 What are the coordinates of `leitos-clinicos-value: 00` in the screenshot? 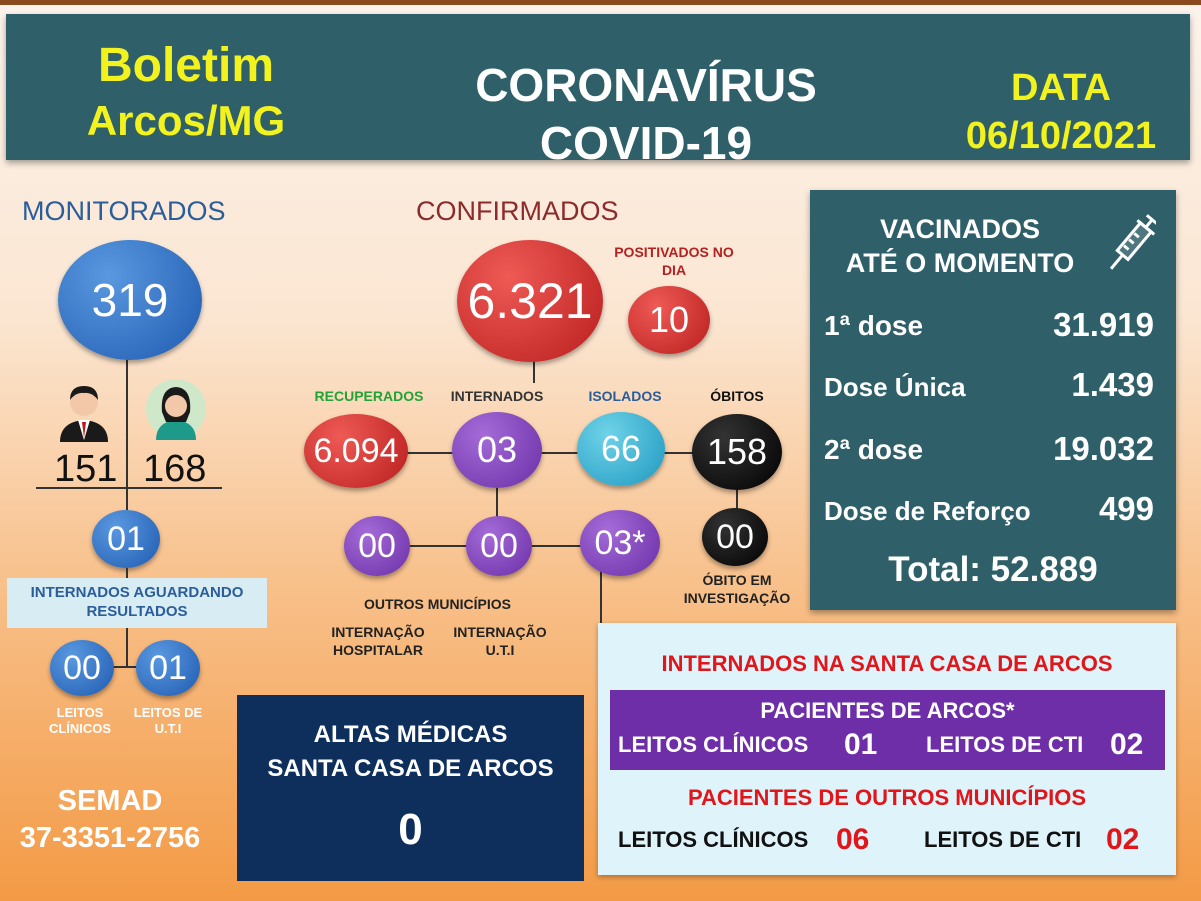 It's located at (82, 667).